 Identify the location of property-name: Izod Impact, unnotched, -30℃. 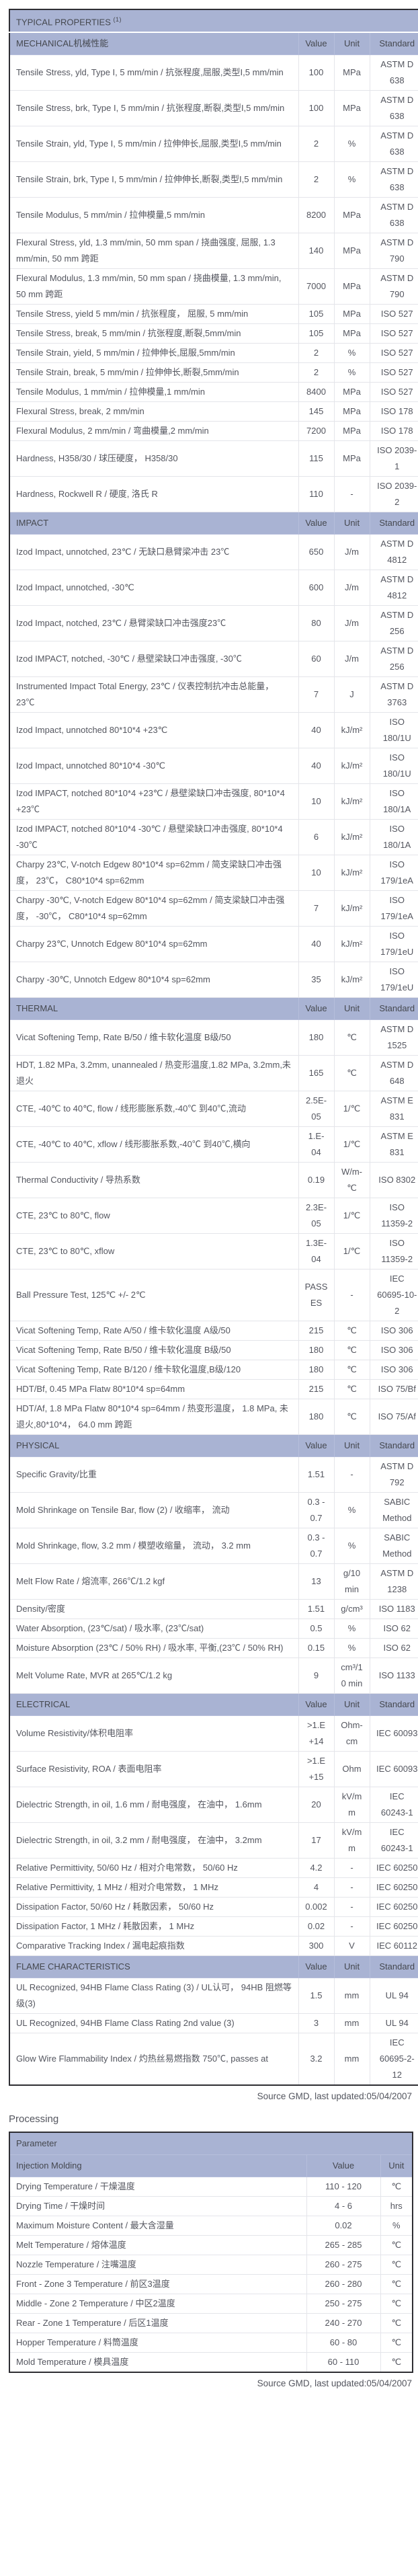
(154, 589).